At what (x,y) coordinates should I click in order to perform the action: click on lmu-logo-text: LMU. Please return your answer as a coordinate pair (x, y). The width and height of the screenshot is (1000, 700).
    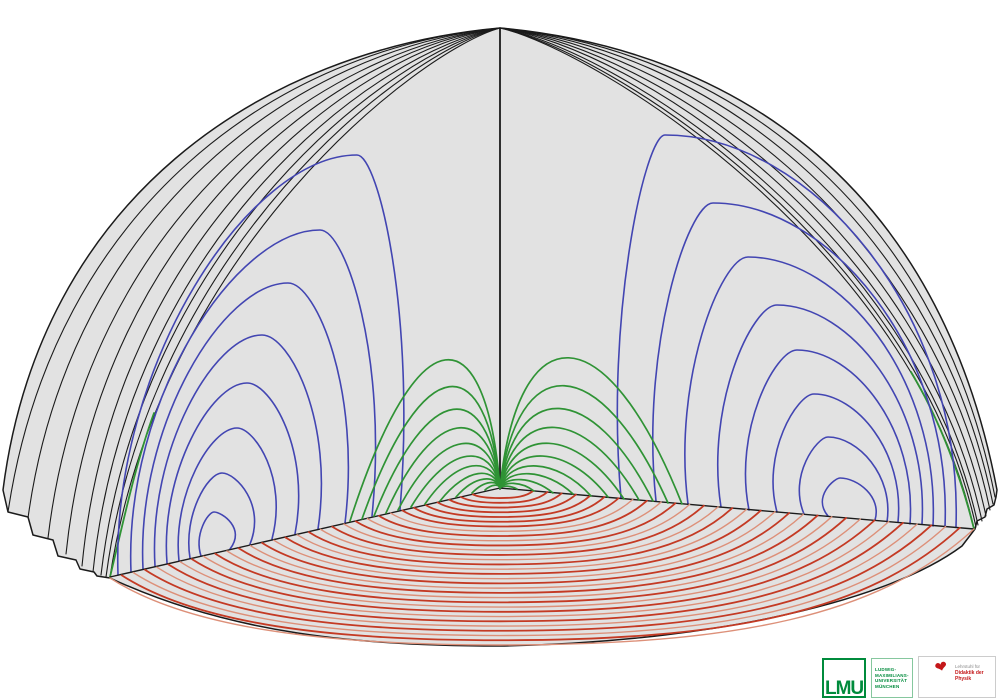
    Looking at the image, I should click on (844, 688).